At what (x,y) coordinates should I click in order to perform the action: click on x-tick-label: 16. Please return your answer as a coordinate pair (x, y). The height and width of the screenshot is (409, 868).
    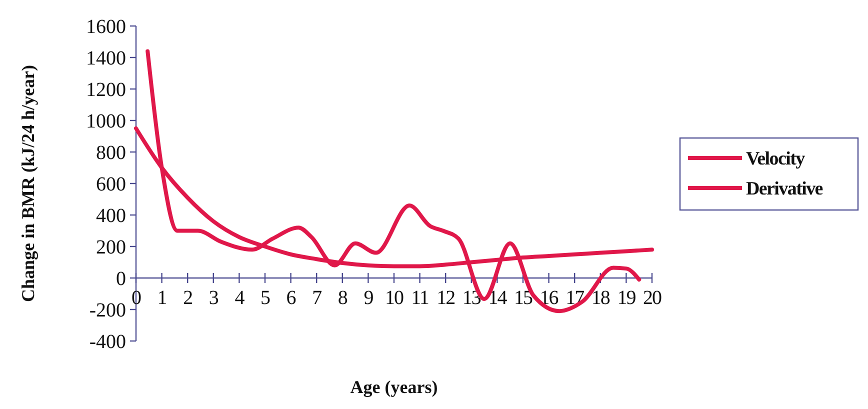
    Looking at the image, I should click on (549, 298).